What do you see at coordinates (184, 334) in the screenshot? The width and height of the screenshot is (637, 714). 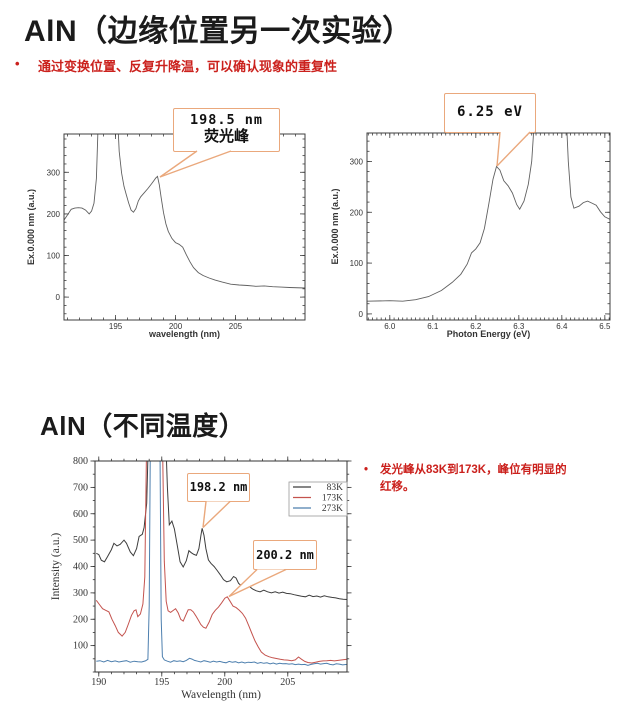 I see `svg-text: wavelength (nm)` at bounding box center [184, 334].